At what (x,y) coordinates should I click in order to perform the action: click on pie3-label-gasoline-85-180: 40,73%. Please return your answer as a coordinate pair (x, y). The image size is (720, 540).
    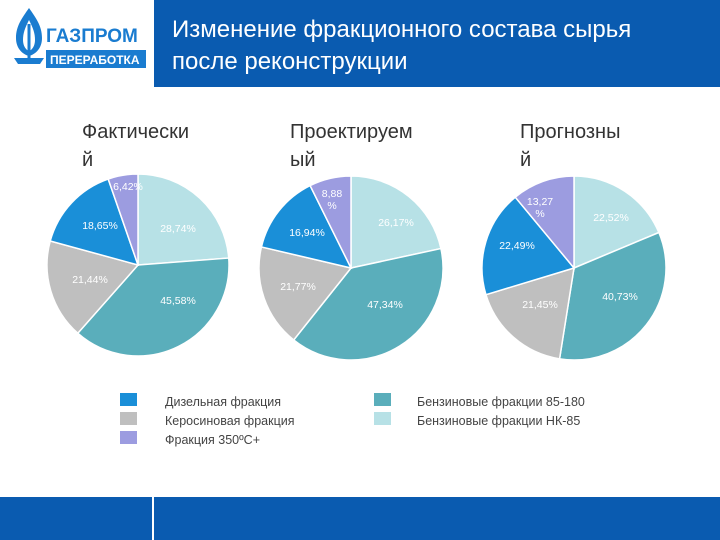
    Looking at the image, I should click on (620, 297).